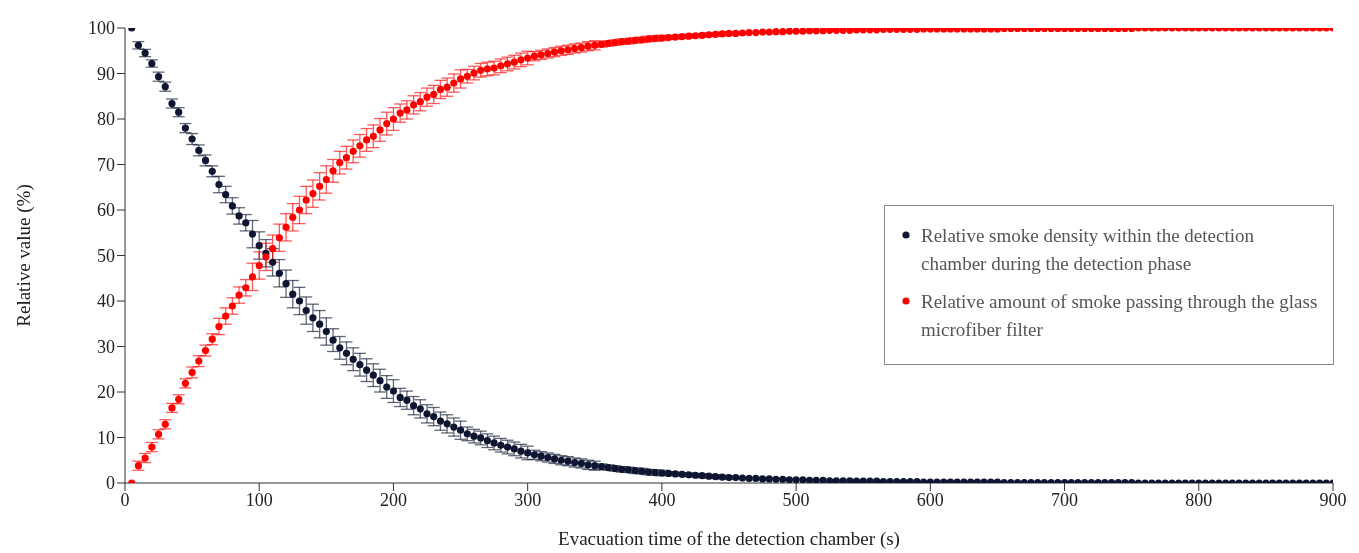  What do you see at coordinates (106, 255) in the screenshot?
I see `y-tick-label: 50` at bounding box center [106, 255].